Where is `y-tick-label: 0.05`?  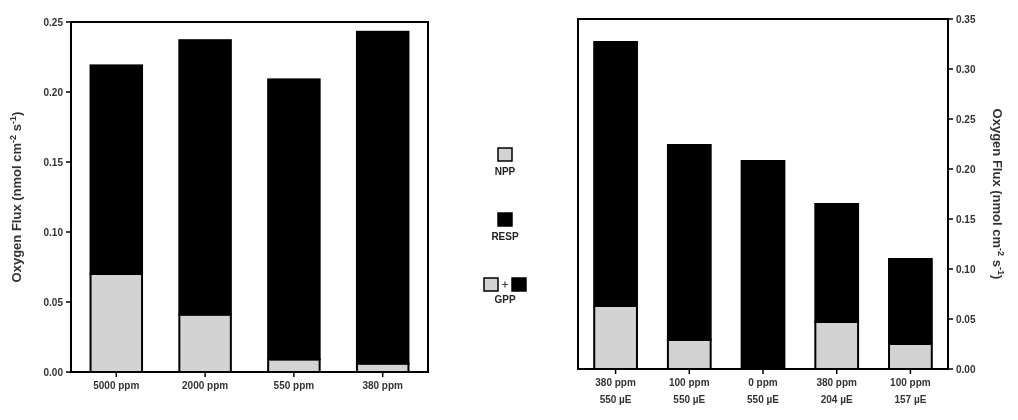
y-tick-label: 0.05 is located at coordinates (53, 302).